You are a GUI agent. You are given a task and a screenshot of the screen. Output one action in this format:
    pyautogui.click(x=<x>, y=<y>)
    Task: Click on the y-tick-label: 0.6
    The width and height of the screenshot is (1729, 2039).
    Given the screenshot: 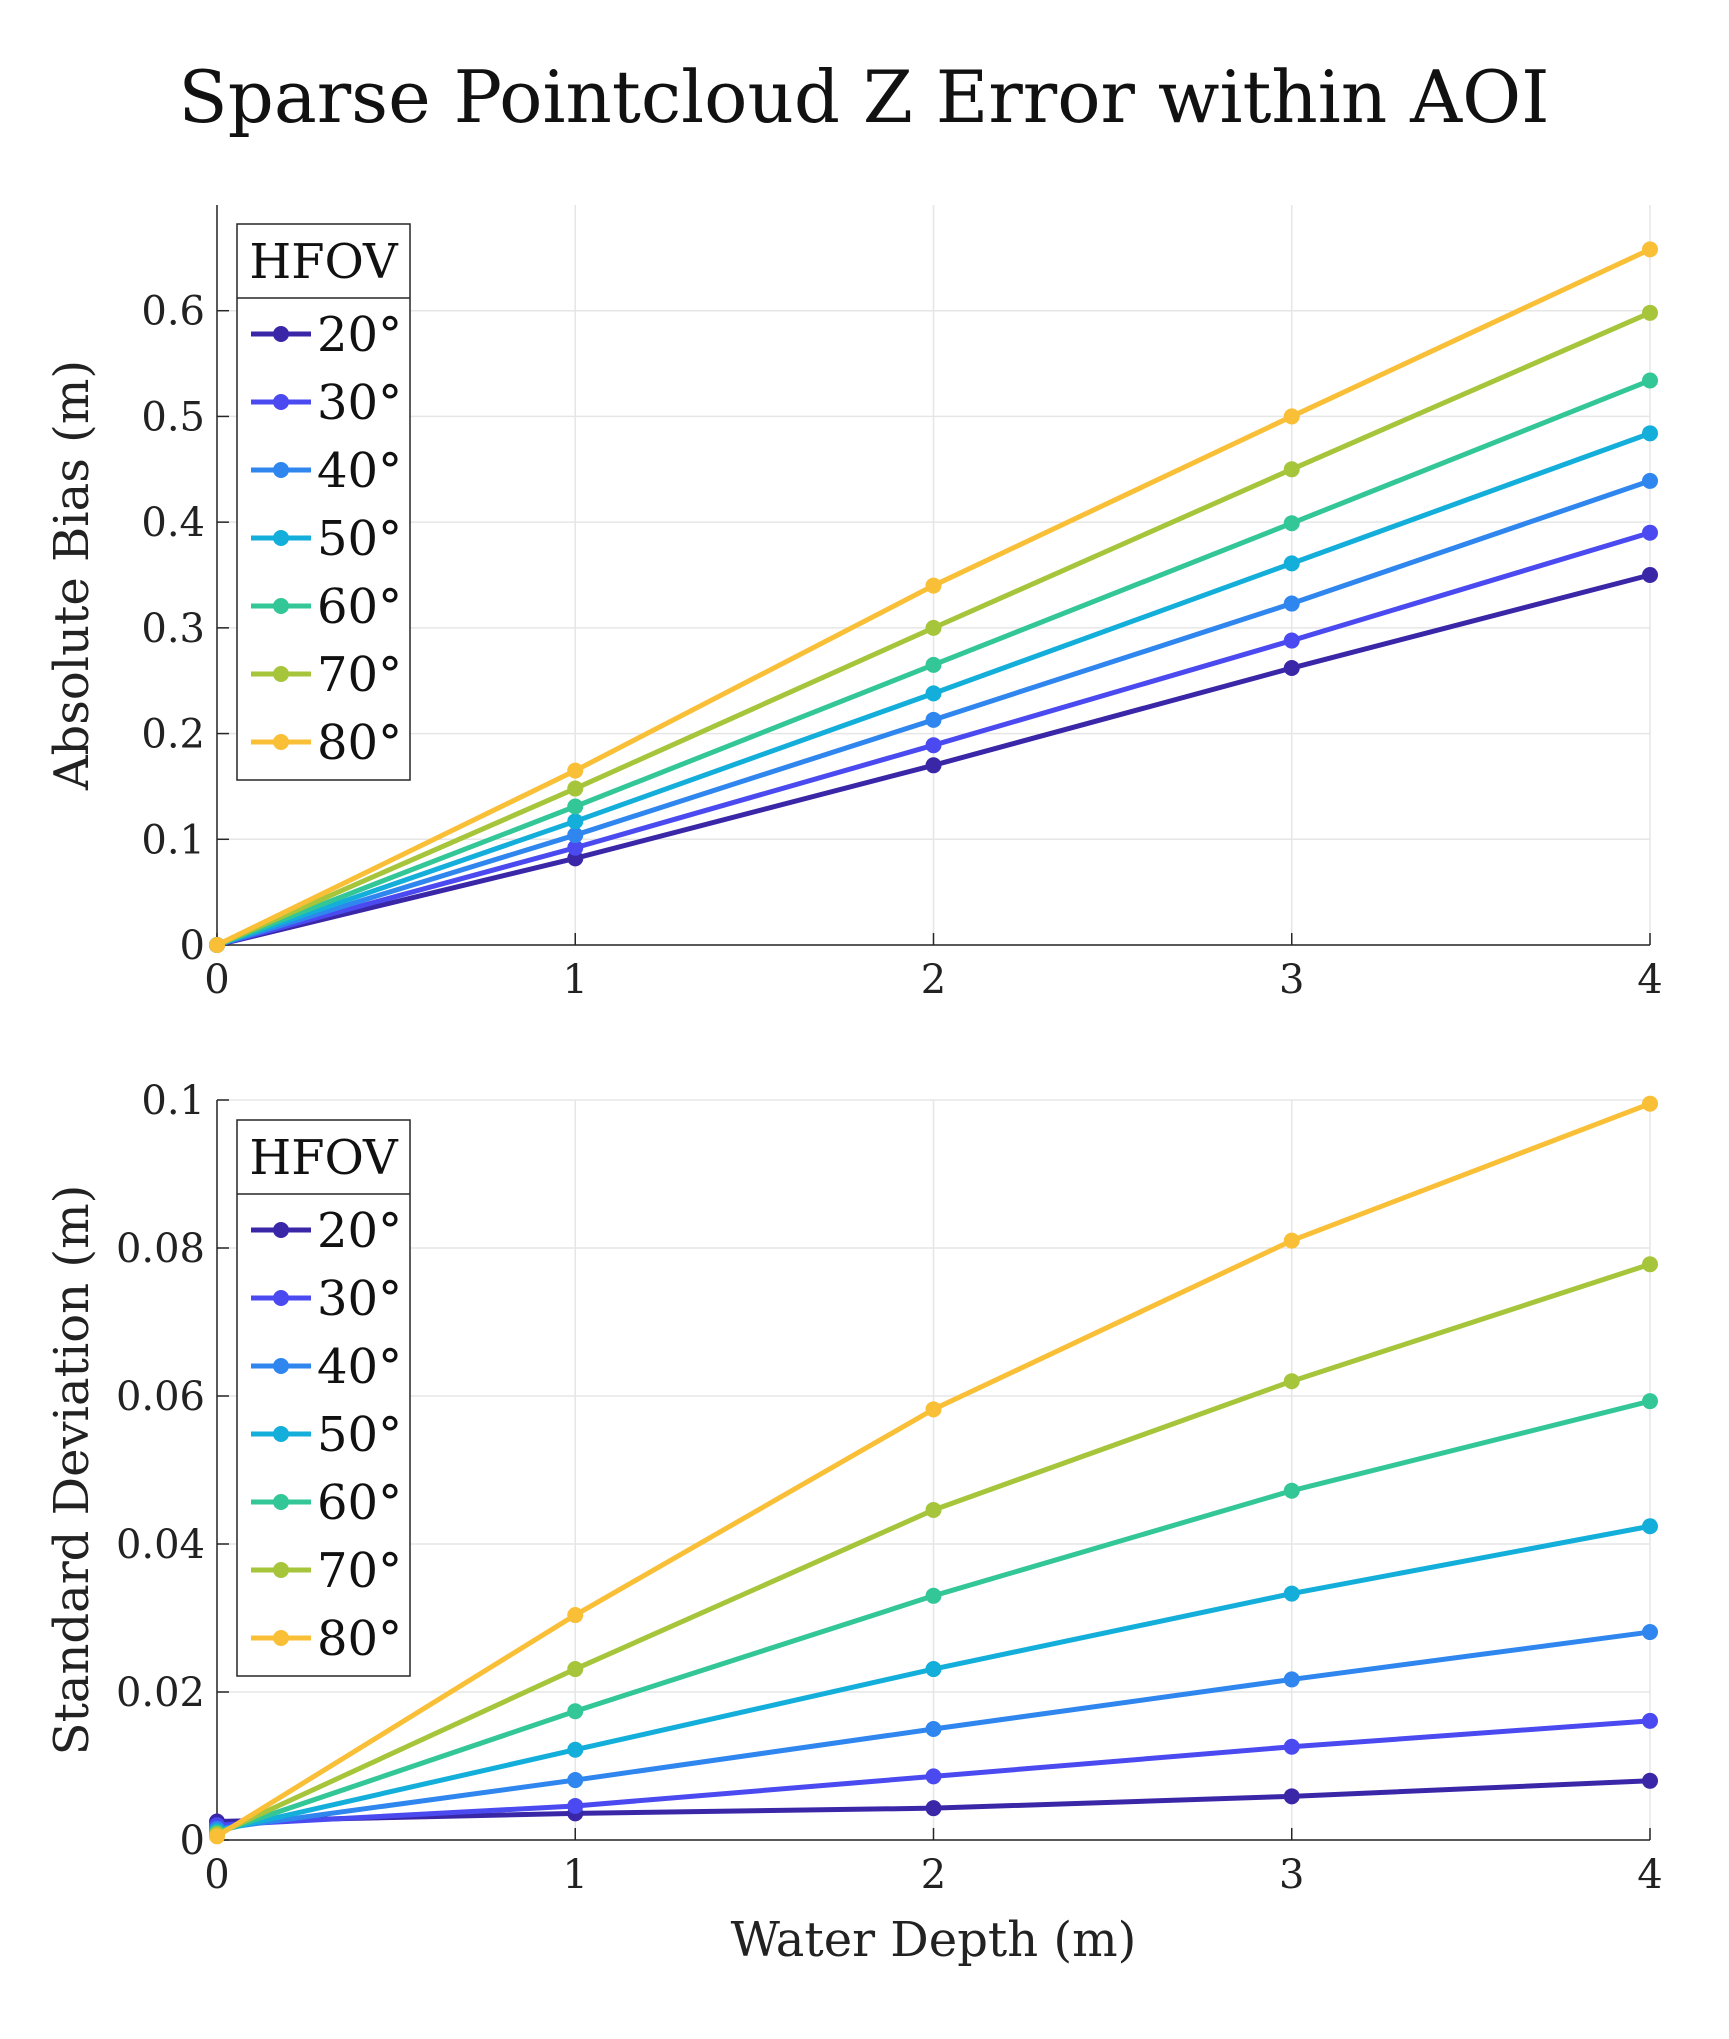 What is the action you would take?
    pyautogui.click(x=173, y=312)
    